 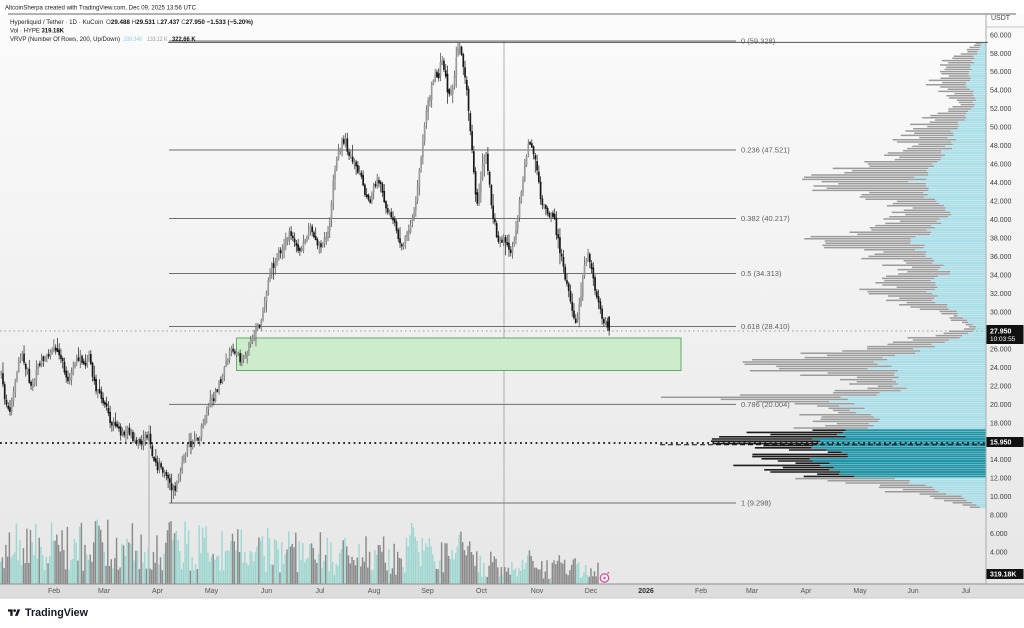 What do you see at coordinates (1001, 72) in the screenshot?
I see `svg-text: 56.000` at bounding box center [1001, 72].